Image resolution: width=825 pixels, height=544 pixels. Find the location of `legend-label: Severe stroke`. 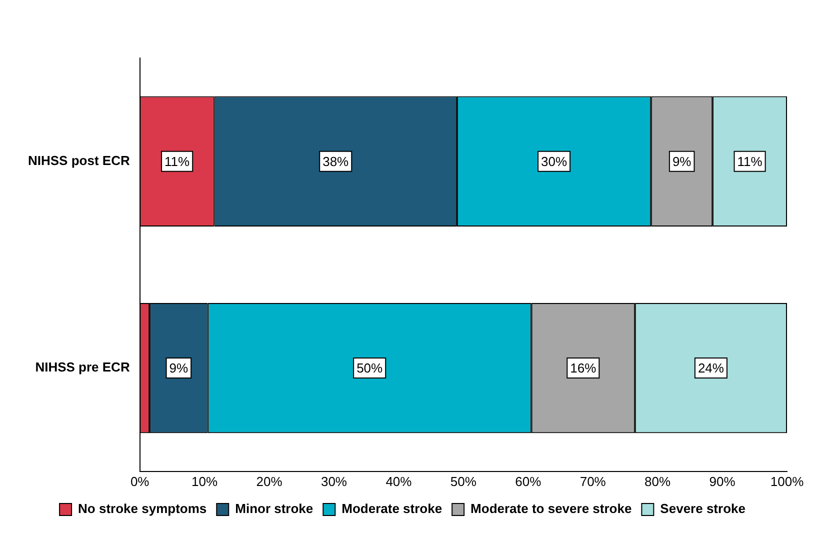

legend-label: Severe stroke is located at coordinates (703, 508).